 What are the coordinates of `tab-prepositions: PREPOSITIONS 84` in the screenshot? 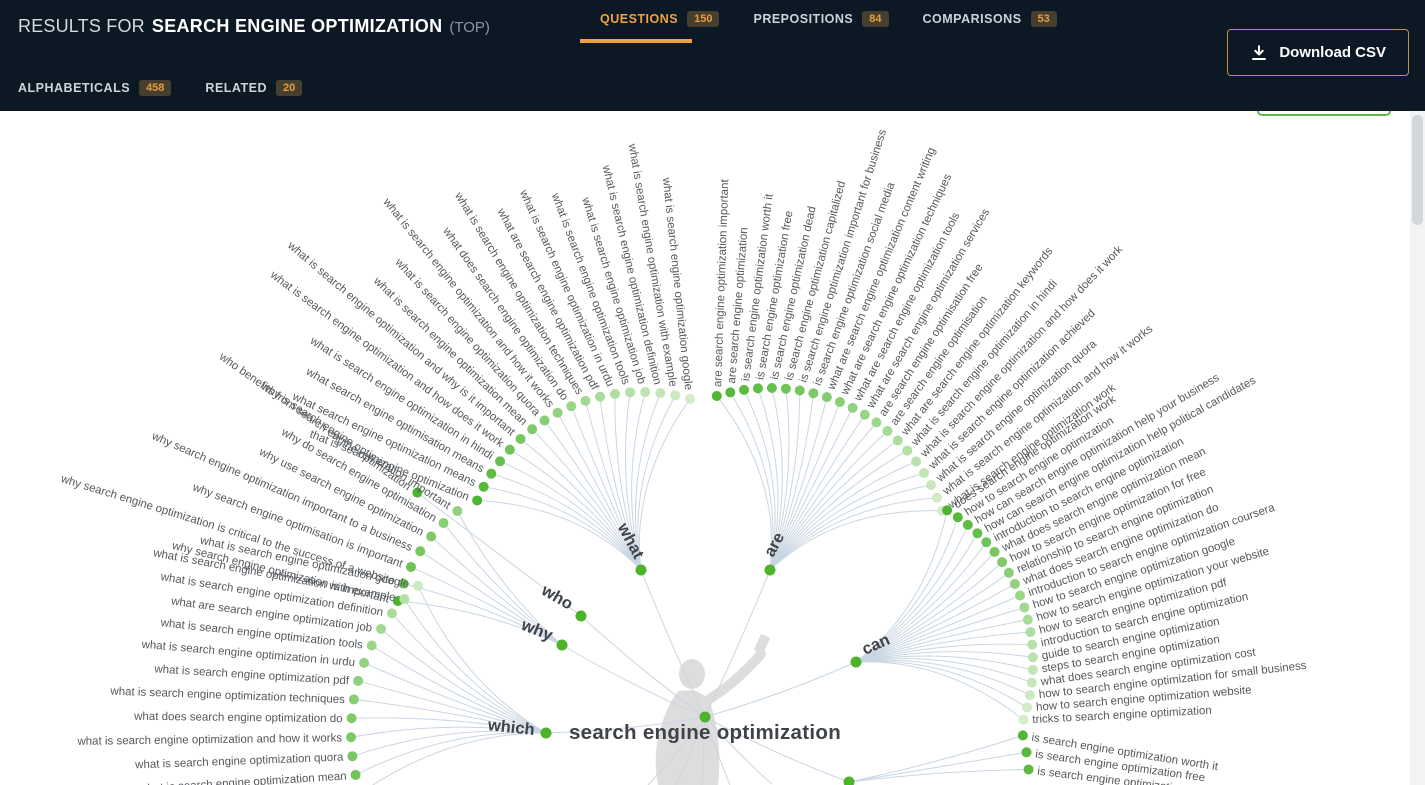 It's located at (821, 19).